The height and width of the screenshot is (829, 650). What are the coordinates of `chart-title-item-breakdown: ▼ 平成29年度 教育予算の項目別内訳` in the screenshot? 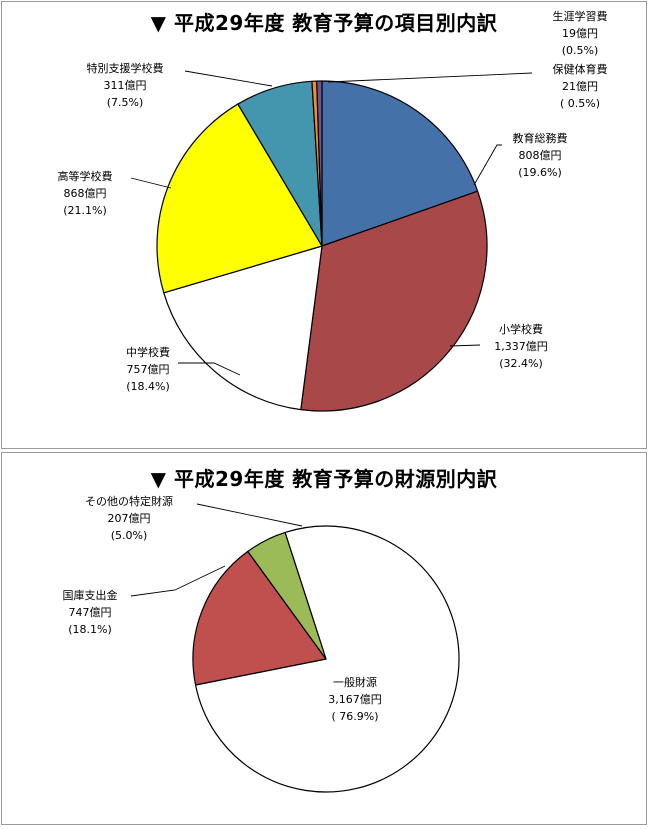 It's located at (324, 23).